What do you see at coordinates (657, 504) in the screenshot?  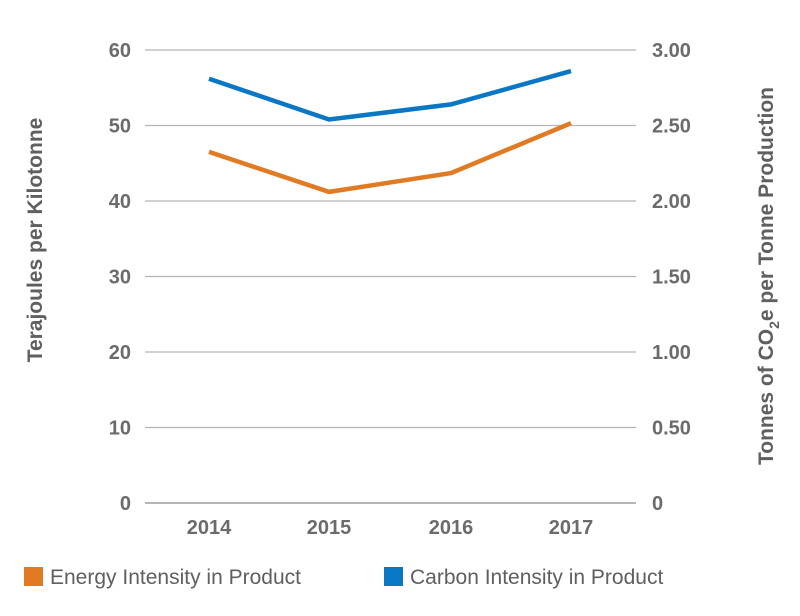 I see `right-tick-label: 0` at bounding box center [657, 504].